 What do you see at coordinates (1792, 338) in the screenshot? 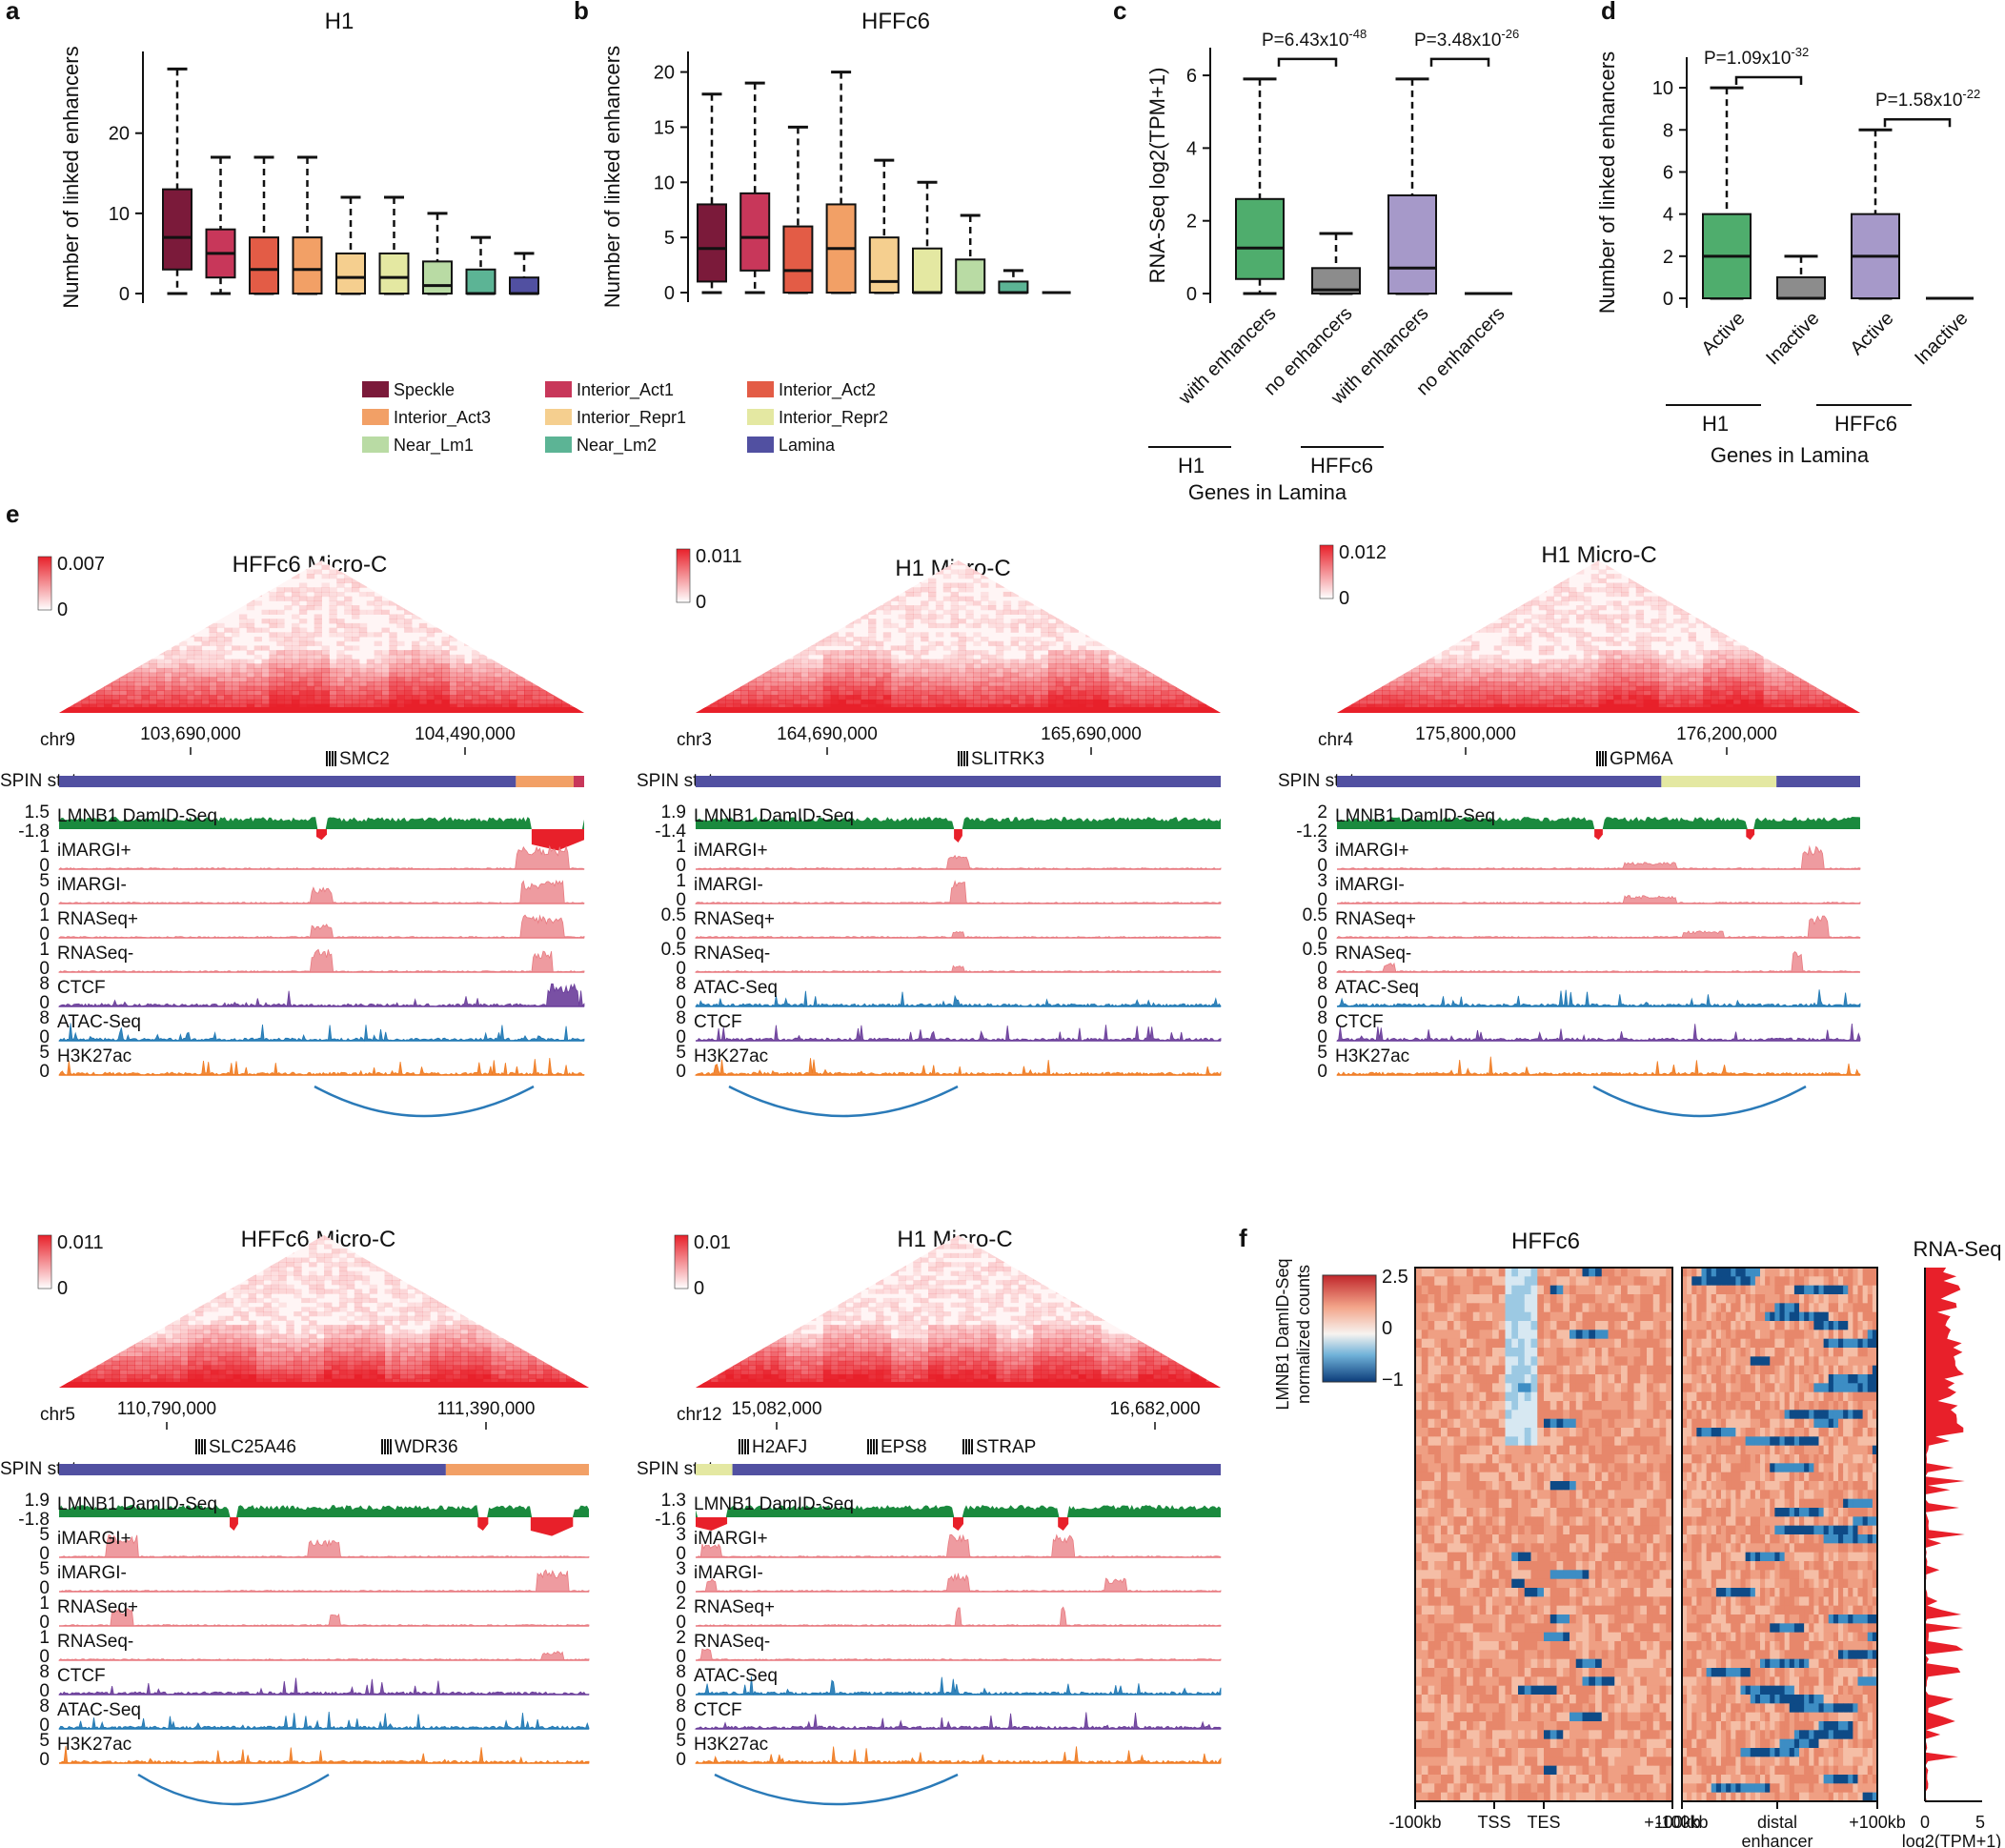
I see `x-tick-label: Inactive` at bounding box center [1792, 338].